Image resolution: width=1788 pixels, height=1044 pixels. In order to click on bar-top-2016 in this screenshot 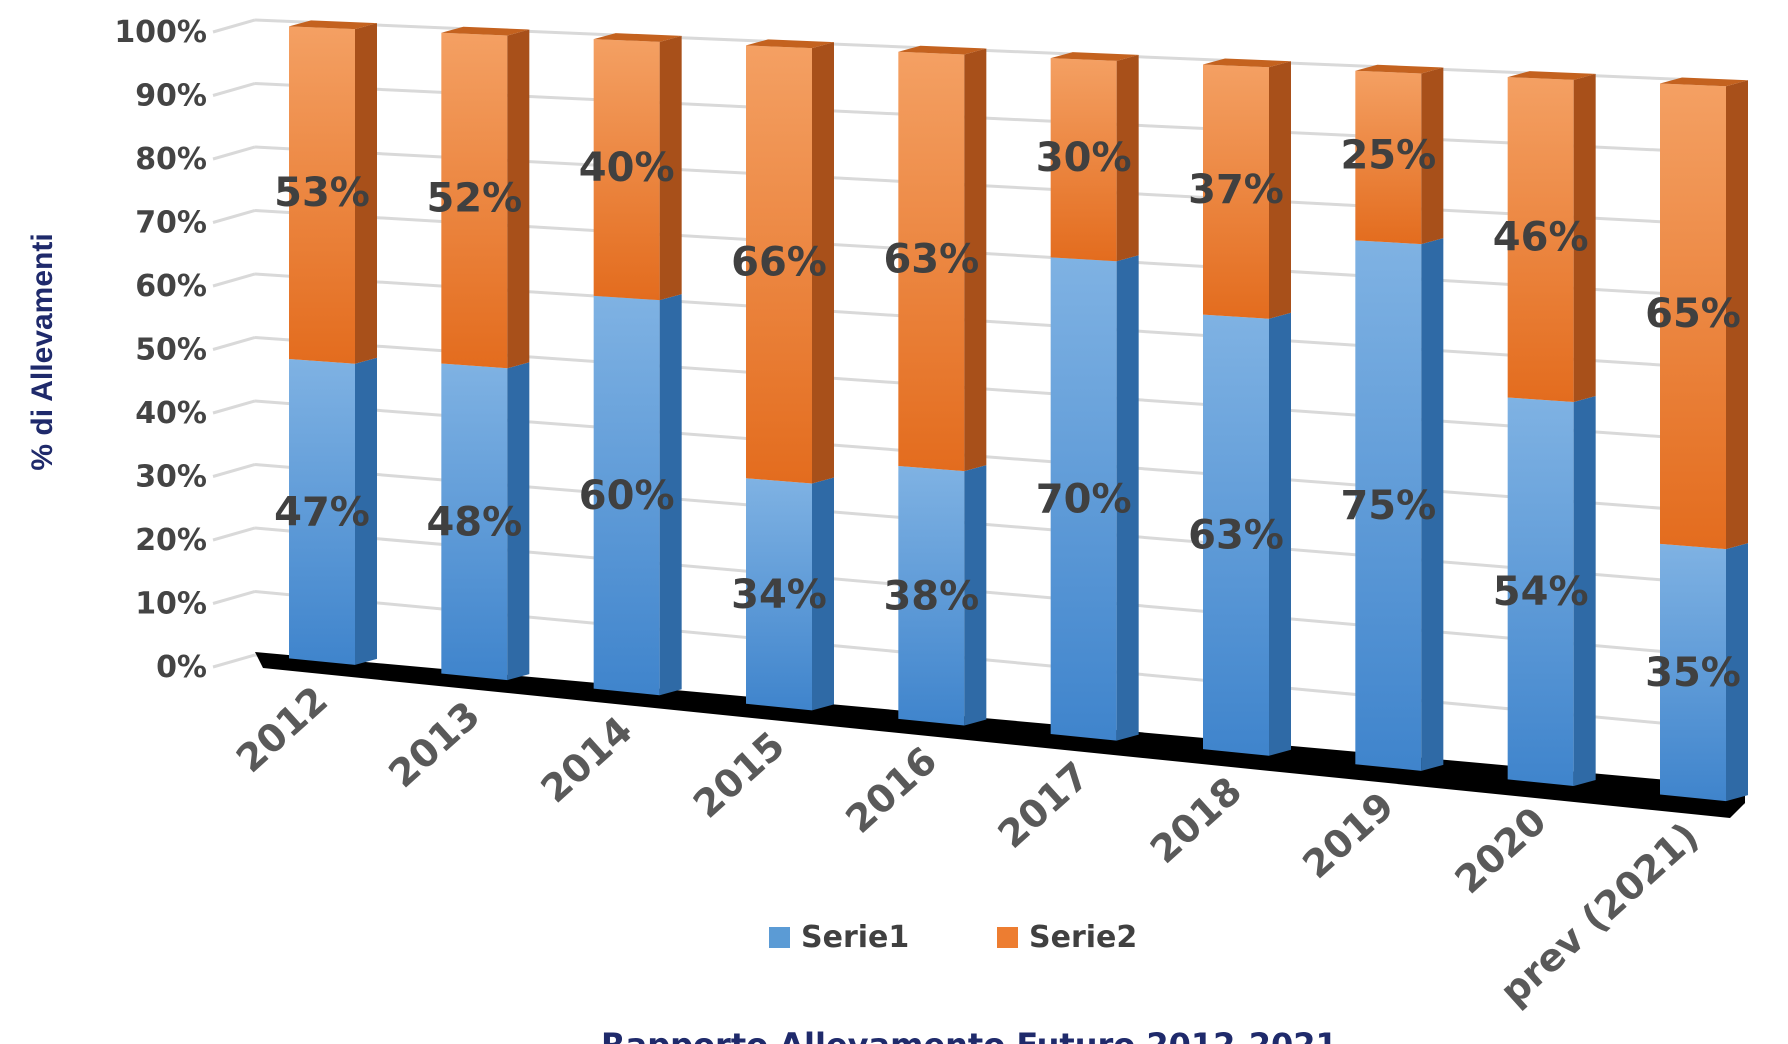, I will do `click(942, 50)`.